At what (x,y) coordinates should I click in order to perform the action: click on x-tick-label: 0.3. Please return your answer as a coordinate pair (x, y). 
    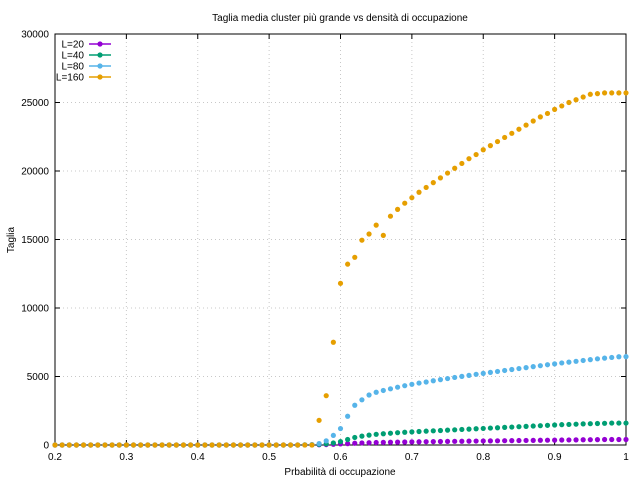
    Looking at the image, I should click on (126, 457).